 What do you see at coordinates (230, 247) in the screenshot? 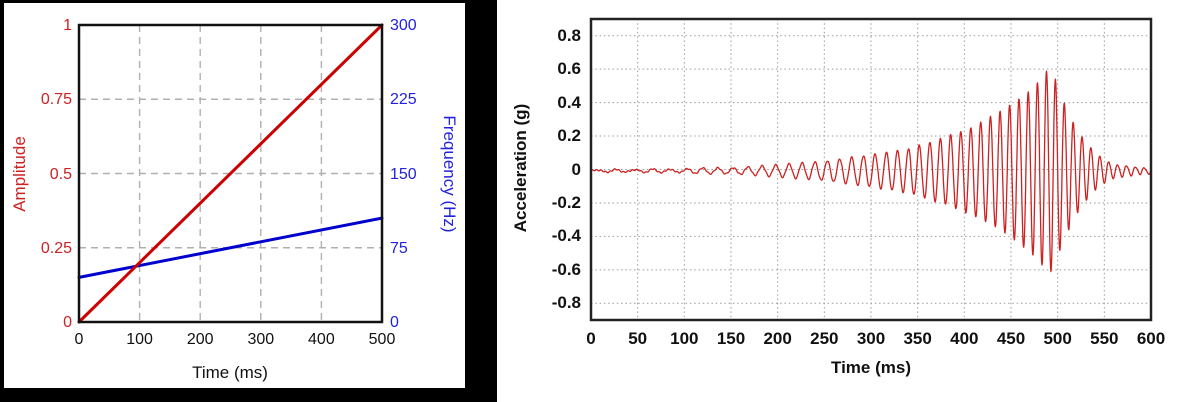
I see `frequency-hz--line` at bounding box center [230, 247].